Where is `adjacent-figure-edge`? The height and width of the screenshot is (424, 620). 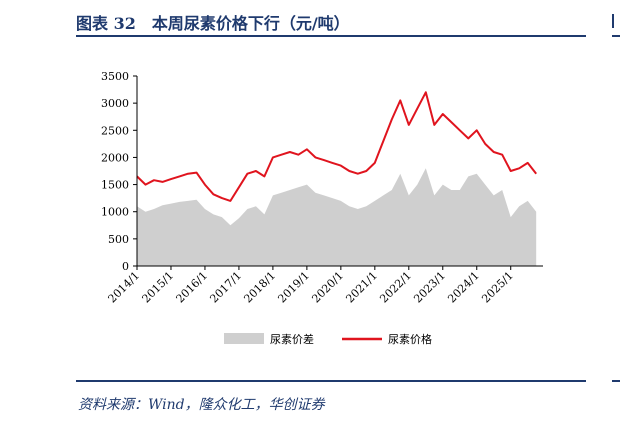 adjacent-figure-edge is located at coordinates (616, 21).